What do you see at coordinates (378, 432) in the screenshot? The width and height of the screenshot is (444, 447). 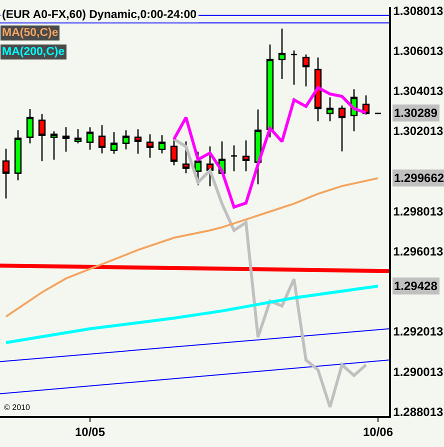 I see `x-tick-label: 10/06` at bounding box center [378, 432].